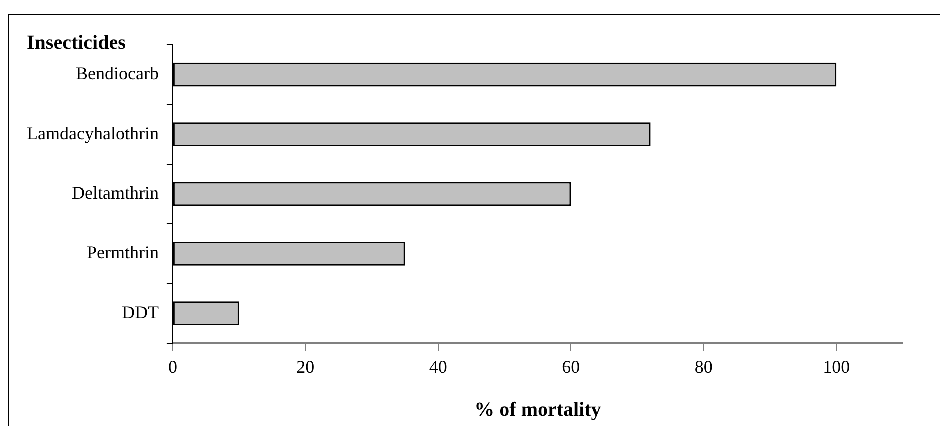 Image resolution: width=940 pixels, height=426 pixels. What do you see at coordinates (438, 366) in the screenshot?
I see `x-tick-label: 40` at bounding box center [438, 366].